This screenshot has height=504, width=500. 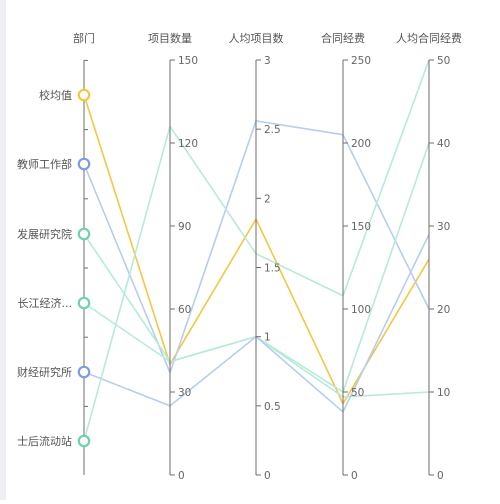 What do you see at coordinates (443, 227) in the screenshot?
I see `tick-label-4: 30` at bounding box center [443, 227].